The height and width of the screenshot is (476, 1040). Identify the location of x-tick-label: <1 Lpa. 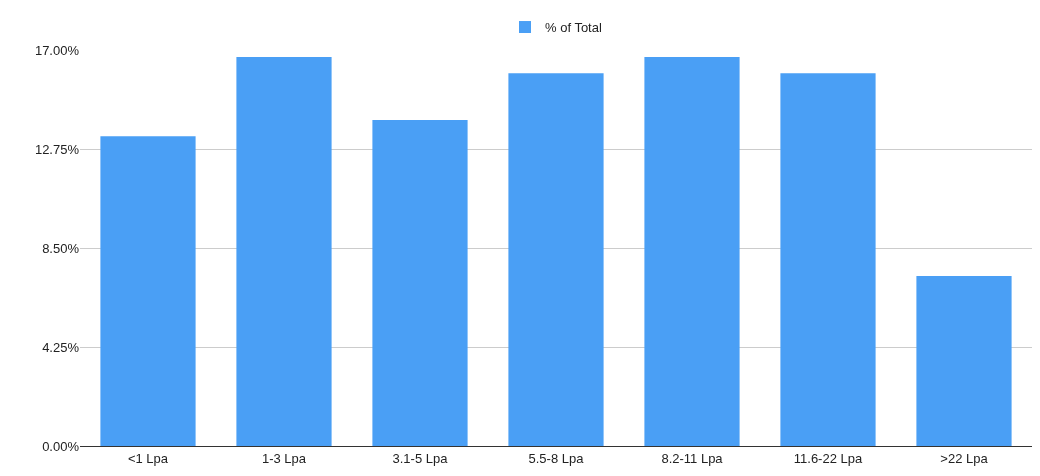
(148, 458).